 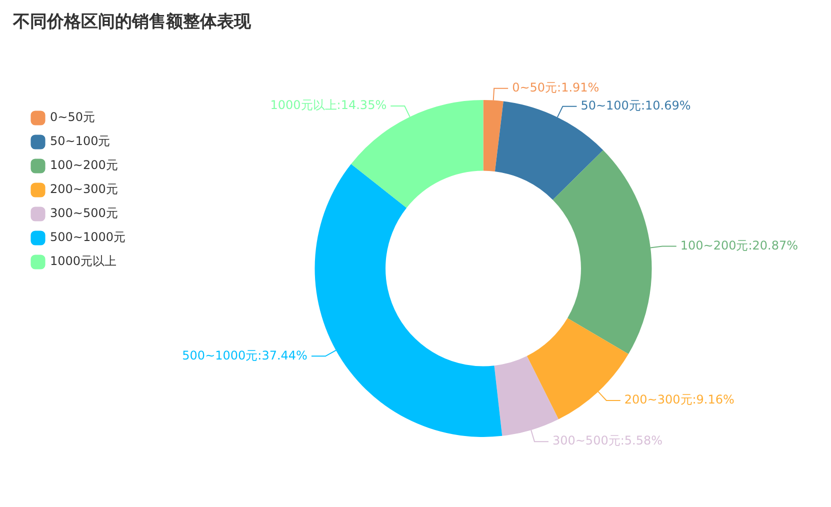 I want to click on legend-label: 200~300元, so click(x=84, y=189).